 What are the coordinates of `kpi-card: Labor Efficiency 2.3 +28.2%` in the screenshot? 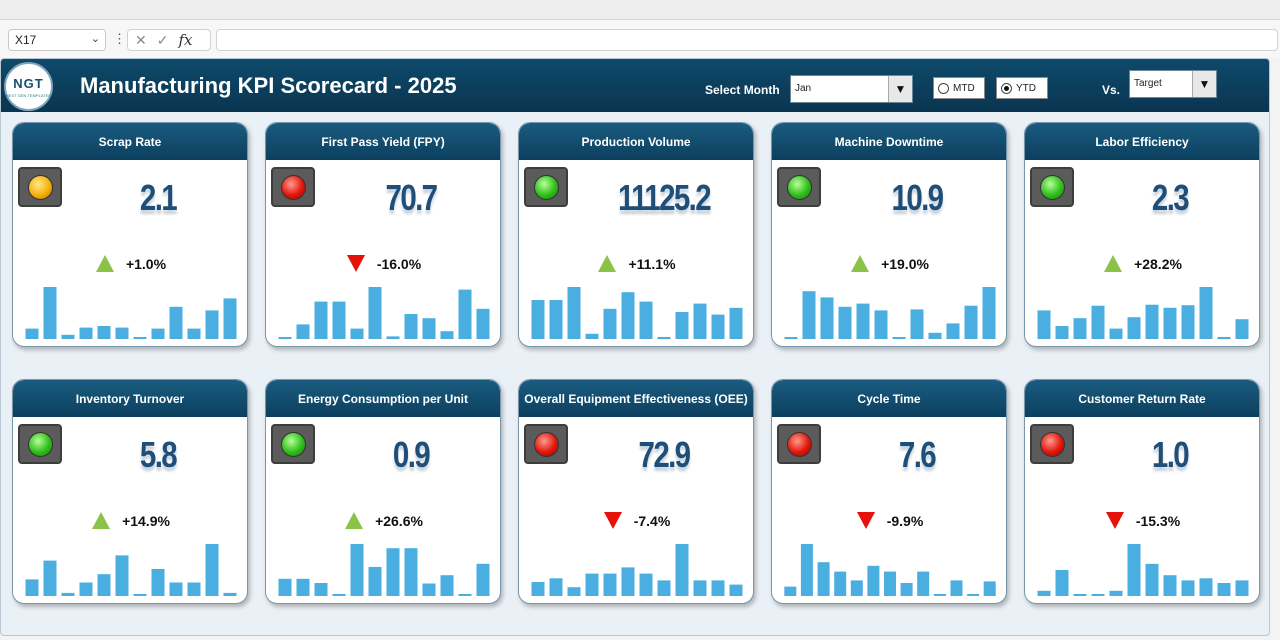 It's located at (1142, 234).